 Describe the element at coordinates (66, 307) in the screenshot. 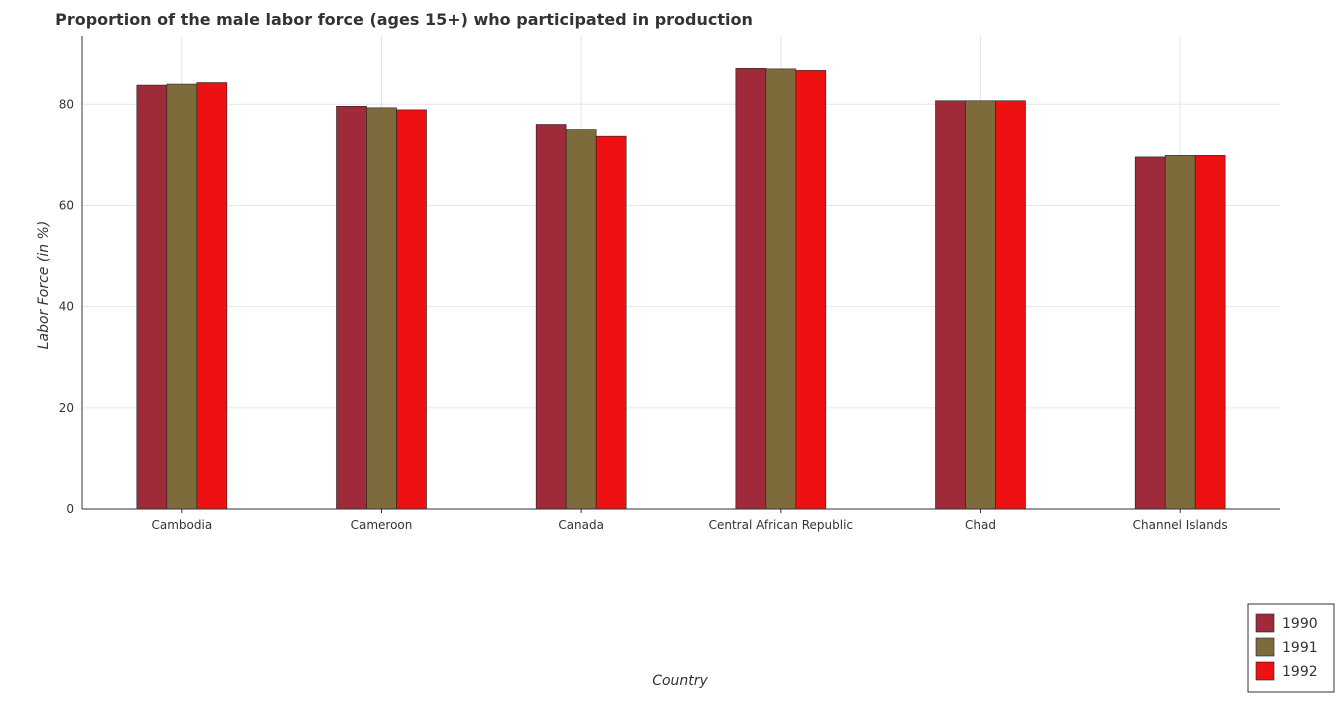

I see `y-tick-label: 40` at that location.